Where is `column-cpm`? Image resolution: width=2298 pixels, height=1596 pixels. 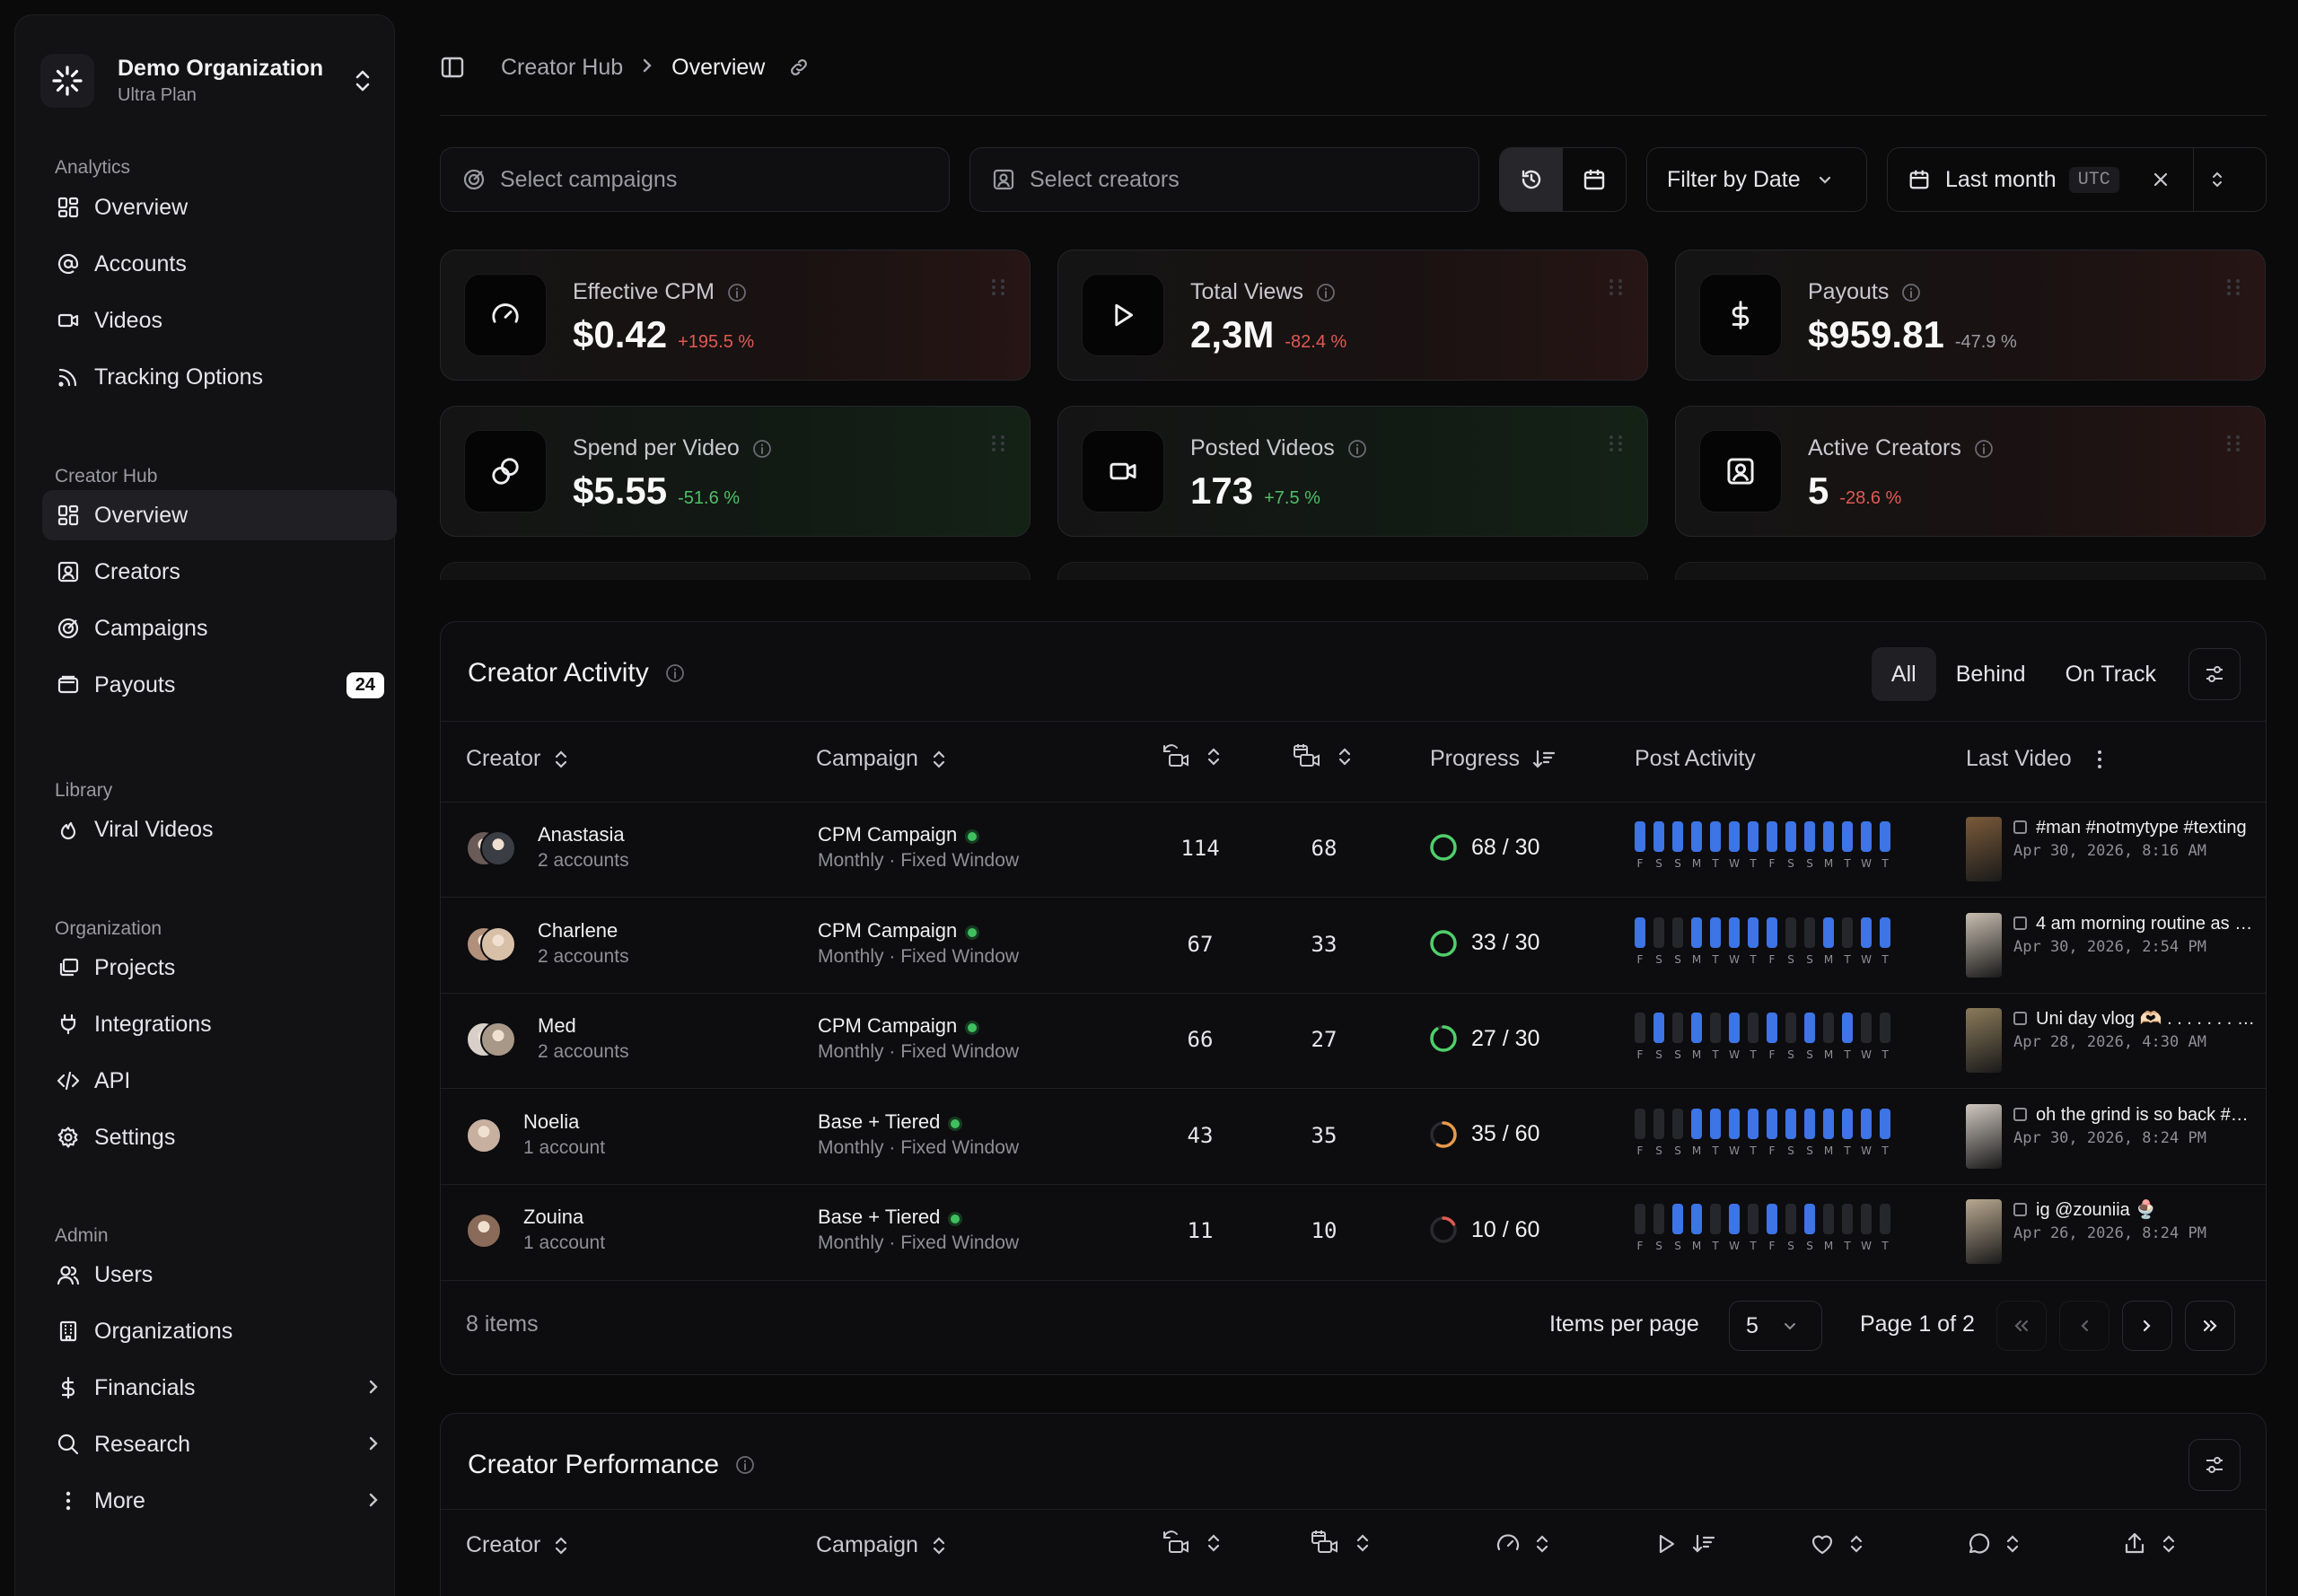 column-cpm is located at coordinates (1522, 1543).